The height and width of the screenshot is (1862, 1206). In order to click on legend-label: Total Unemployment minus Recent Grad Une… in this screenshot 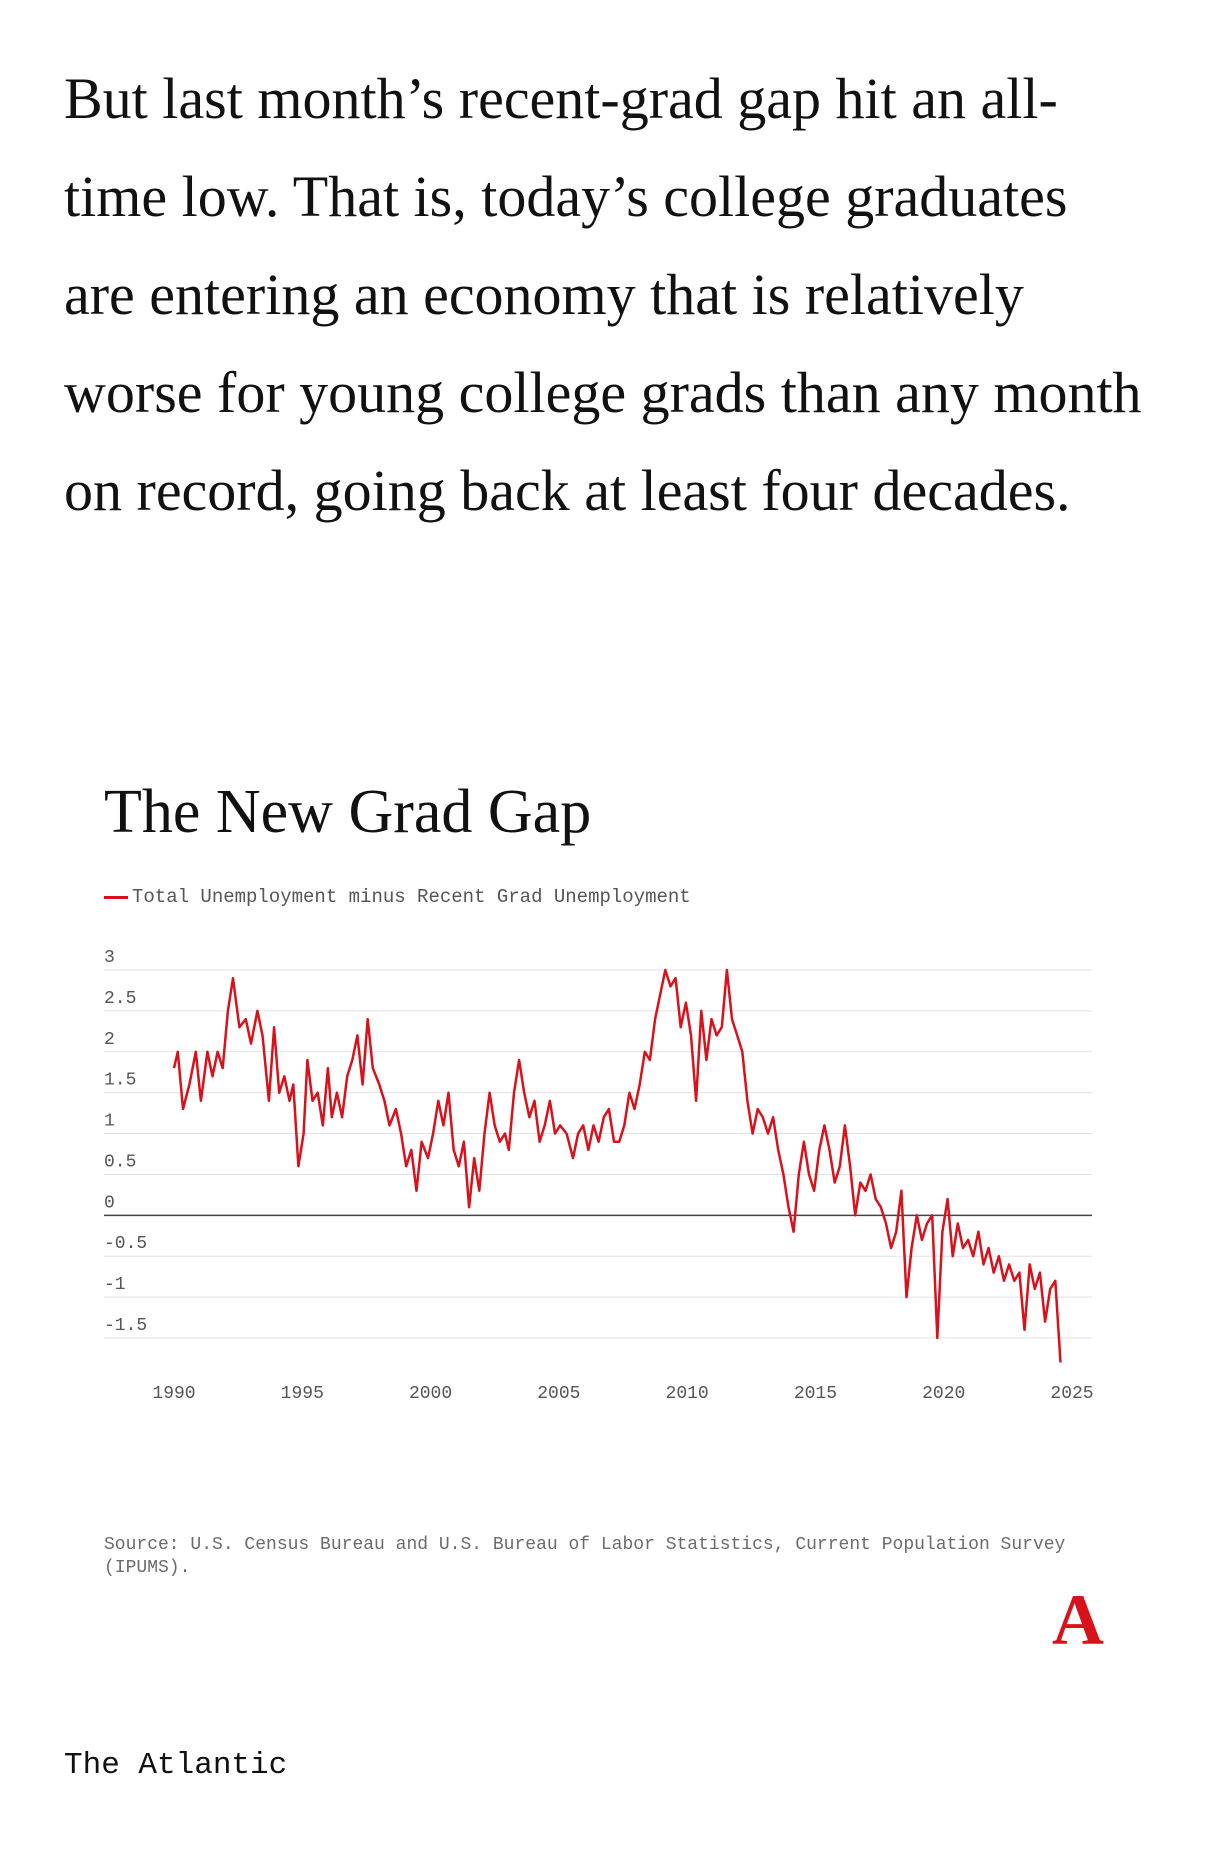, I will do `click(411, 897)`.